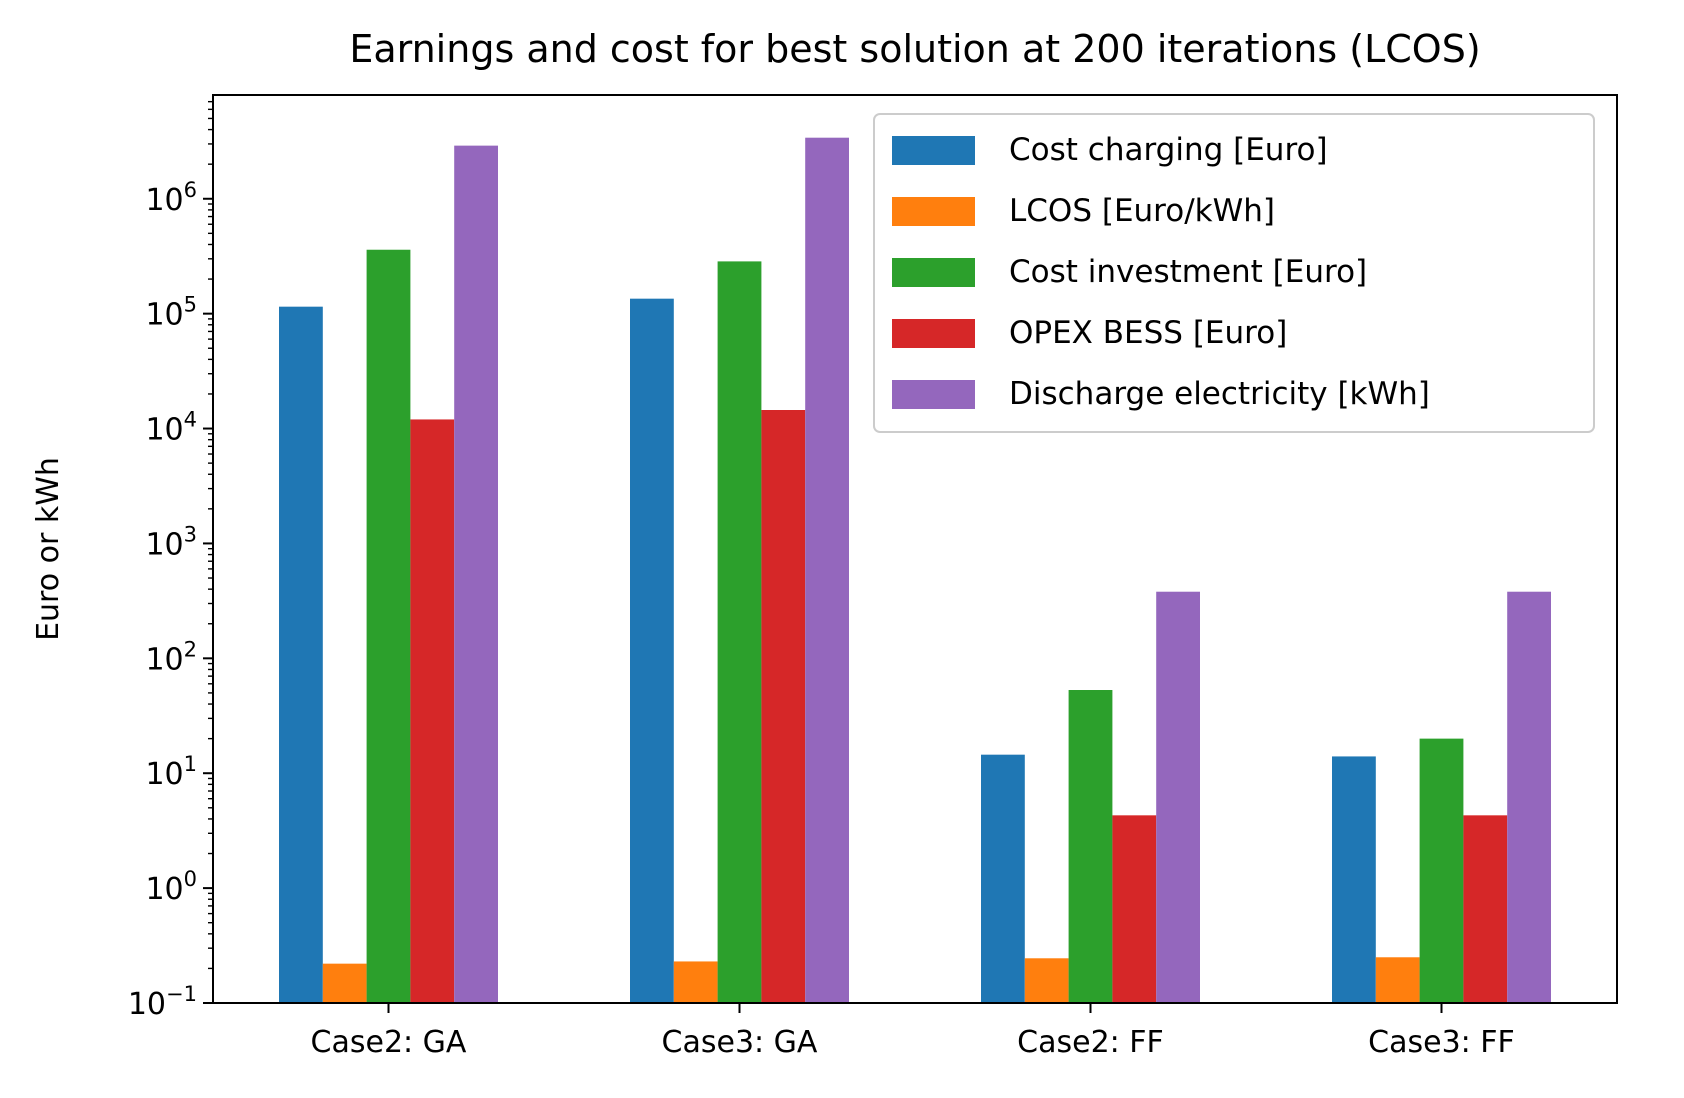 This screenshot has height=1098, width=1684. What do you see at coordinates (1148, 333) in the screenshot?
I see `legend-label-4: OPEX BESS [Euro]` at bounding box center [1148, 333].